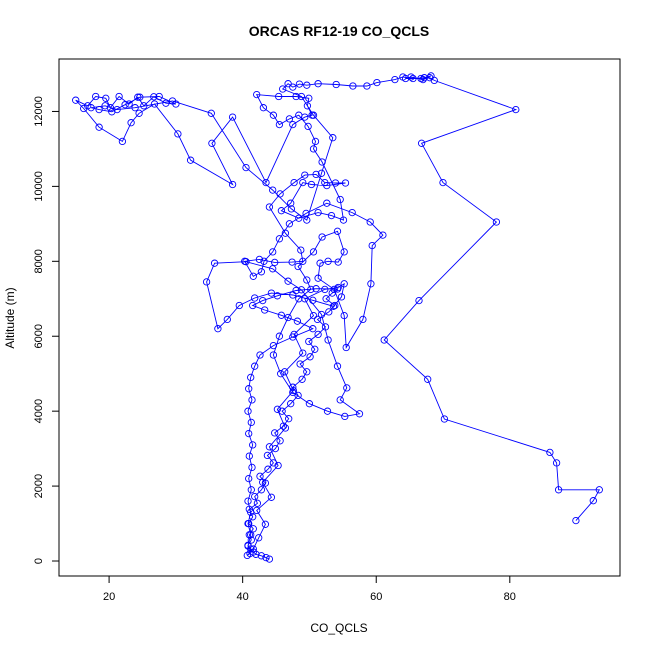 The image size is (650, 655). I want to click on x-tick-label: 20, so click(109, 597).